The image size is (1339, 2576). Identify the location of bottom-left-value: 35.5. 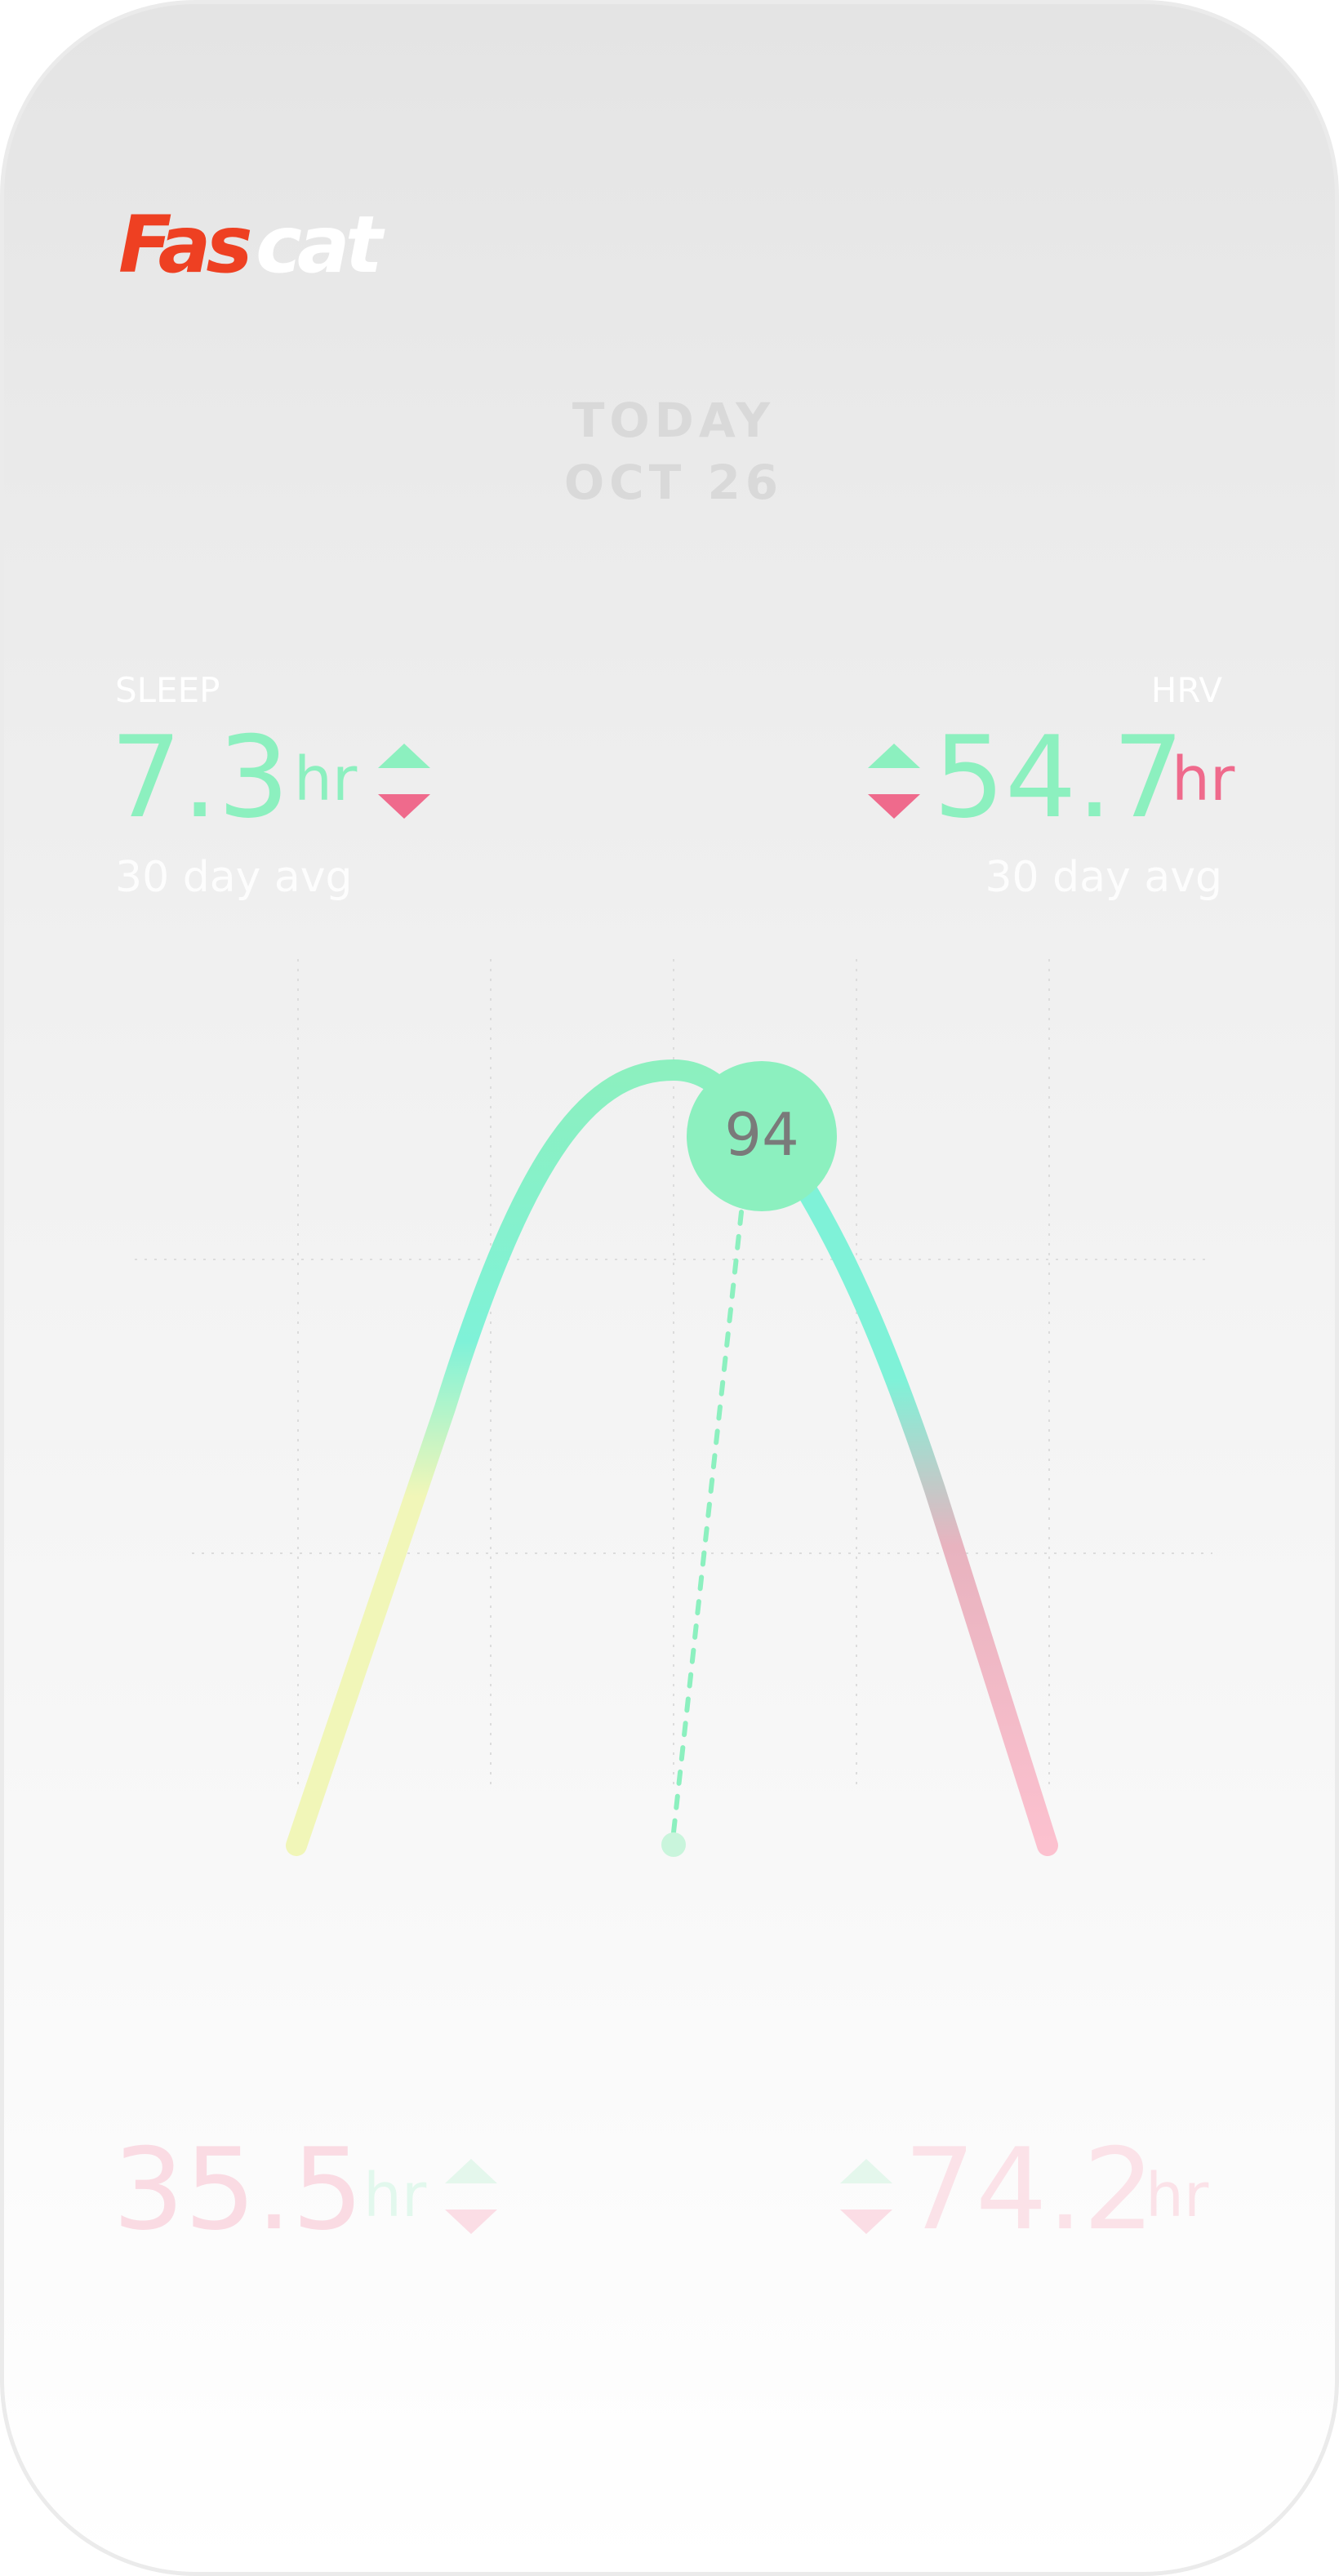
(238, 2189).